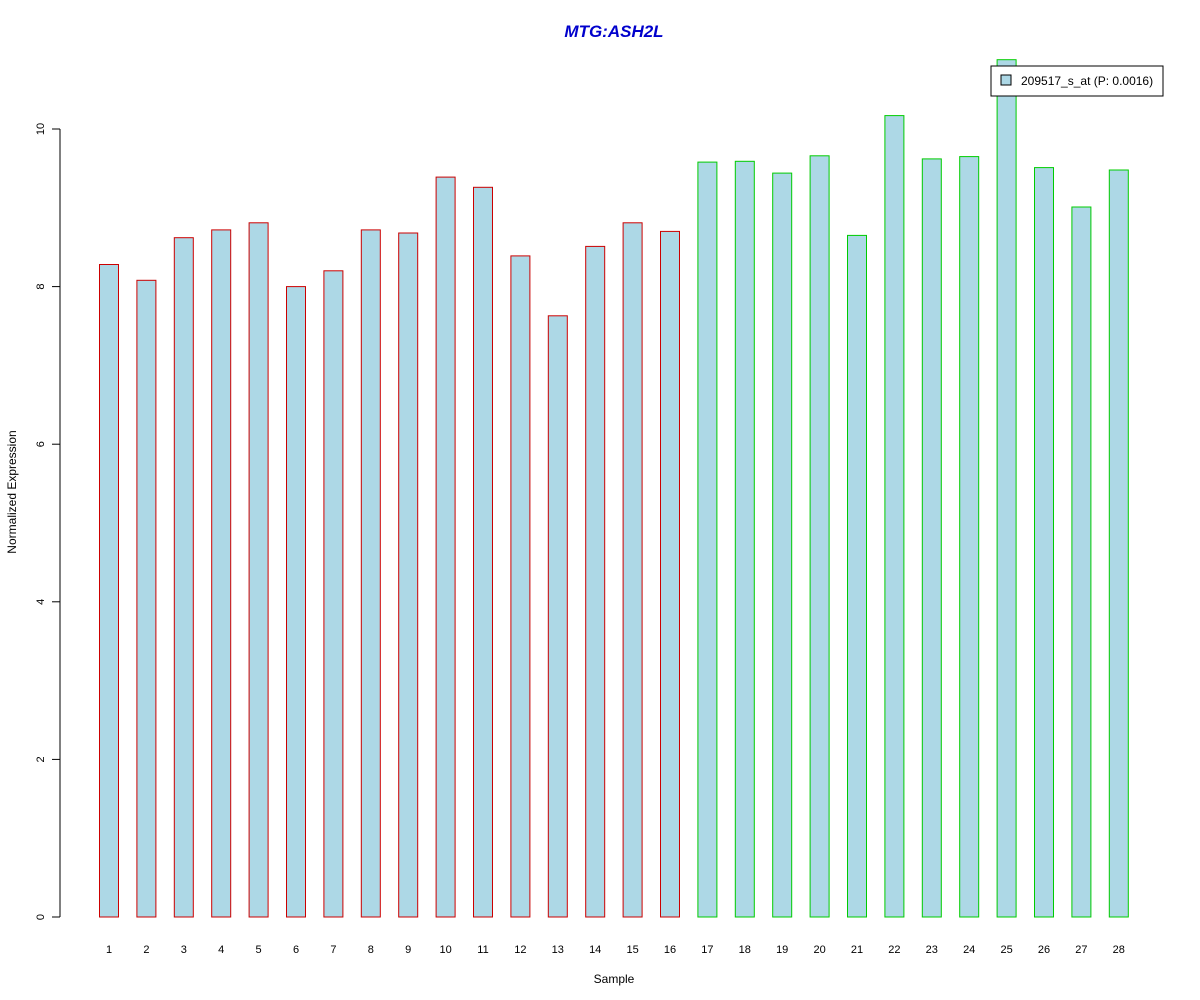 The height and width of the screenshot is (1000, 1200). I want to click on x-tick-label: 5, so click(259, 950).